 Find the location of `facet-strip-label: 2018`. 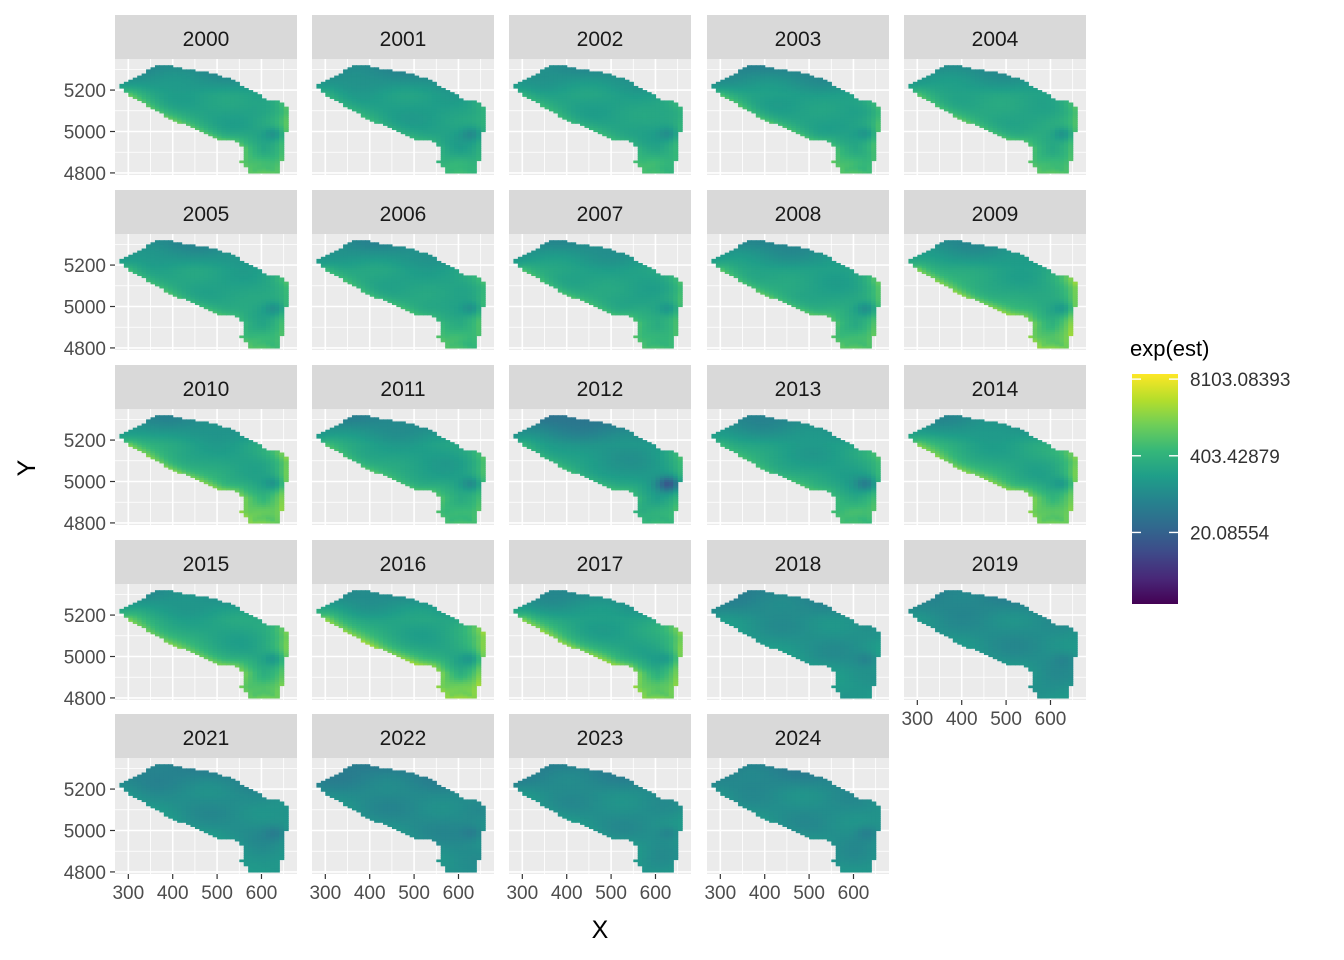

facet-strip-label: 2018 is located at coordinates (798, 564).